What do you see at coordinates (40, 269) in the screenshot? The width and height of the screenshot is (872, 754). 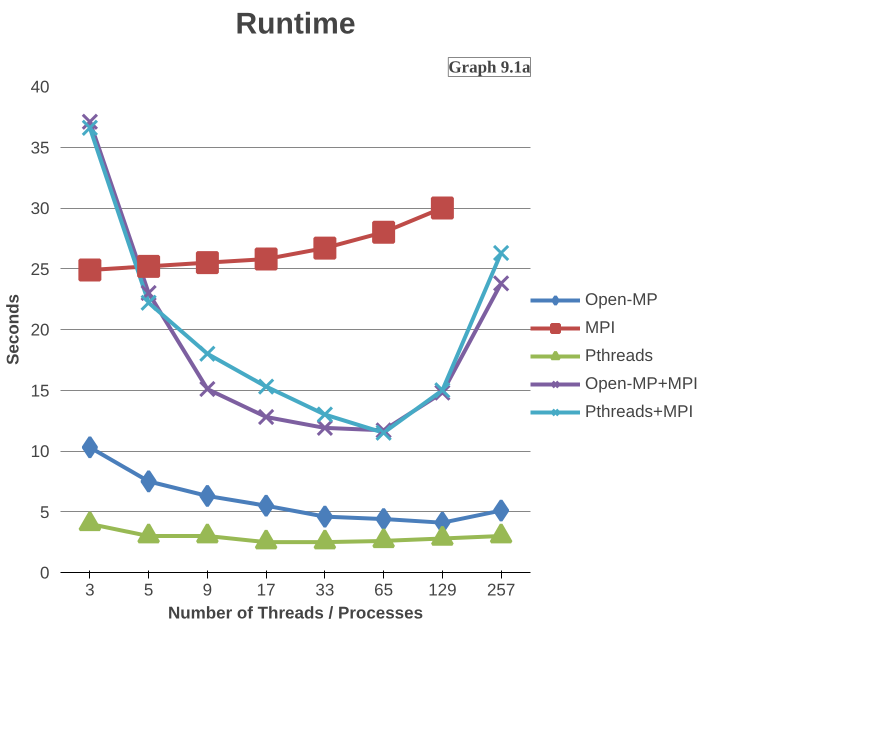 I see `y-tick-label: 25` at bounding box center [40, 269].